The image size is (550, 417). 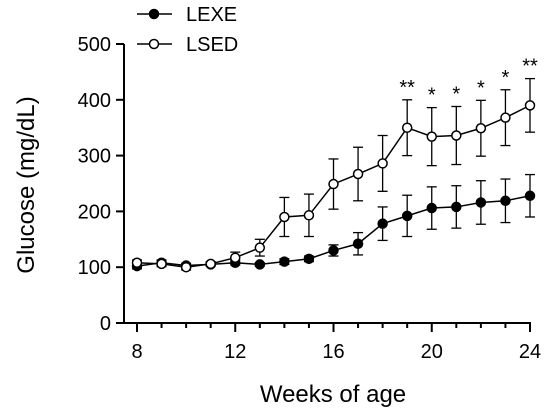 I want to click on legend-item-lexe: LEXE, so click(x=187, y=15).